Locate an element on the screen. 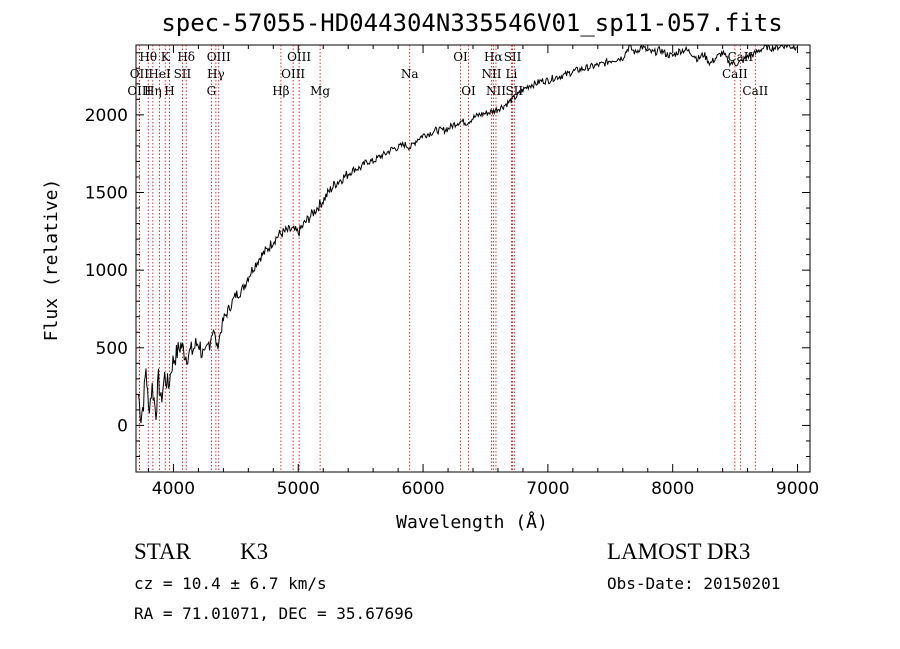 Image resolution: width=900 pixels, height=649 pixels. spectral-line-label: Hβ is located at coordinates (280, 91).